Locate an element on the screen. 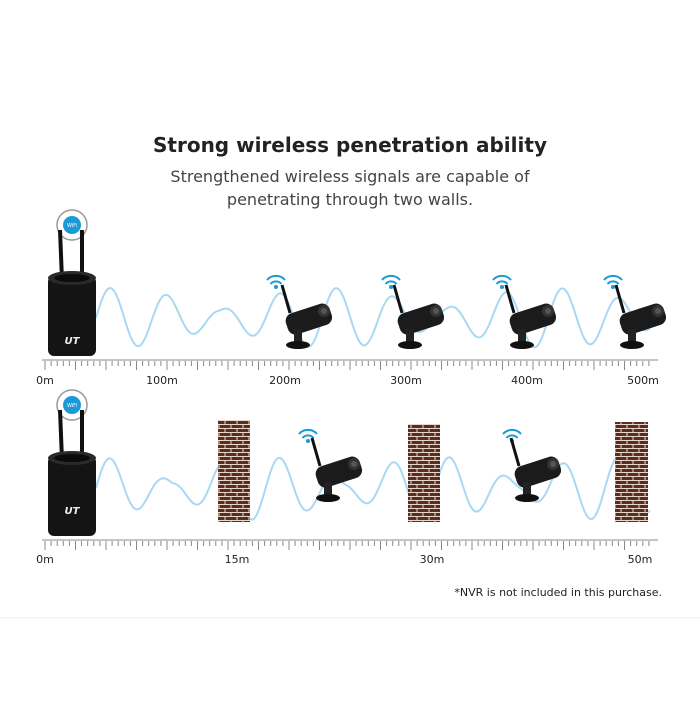  title: Strong wireless penetration ability is located at coordinates (350, 145).